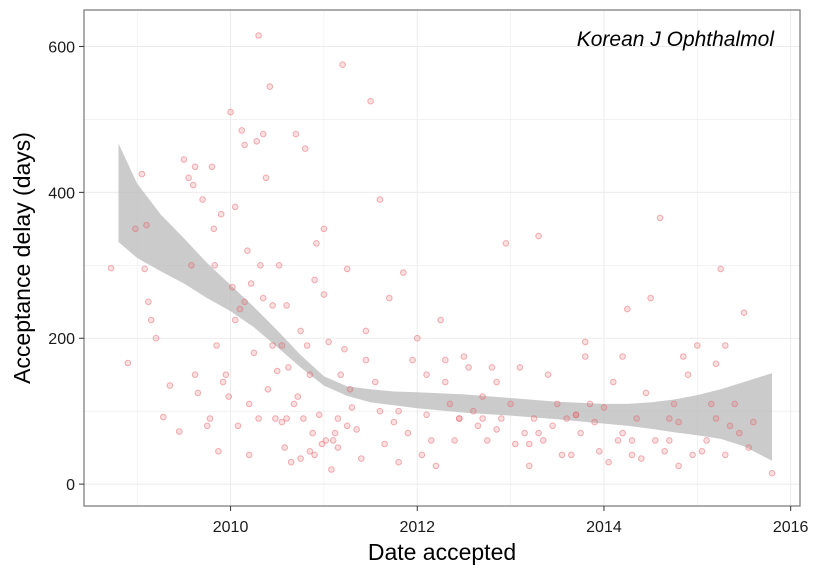 This screenshot has width=825, height=570. Describe the element at coordinates (511, 521) in the screenshot. I see `x-axis-ticks: 2010 2012 2014 2016` at that location.